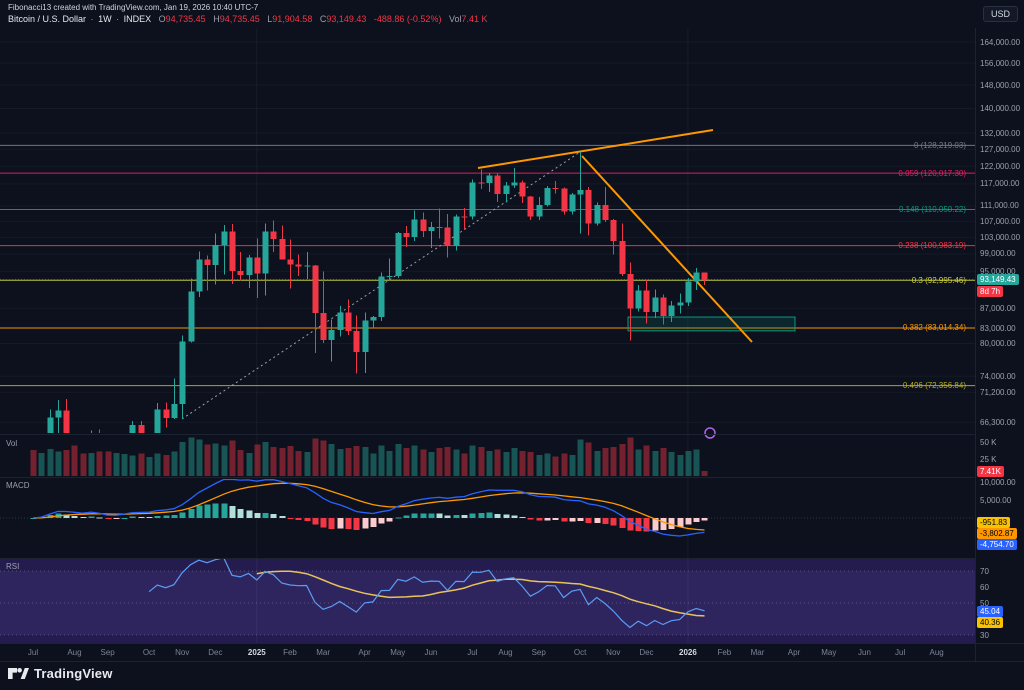 The width and height of the screenshot is (1024, 690). I want to click on fib-level-label: 0.059 (120,017.30), so click(932, 173).